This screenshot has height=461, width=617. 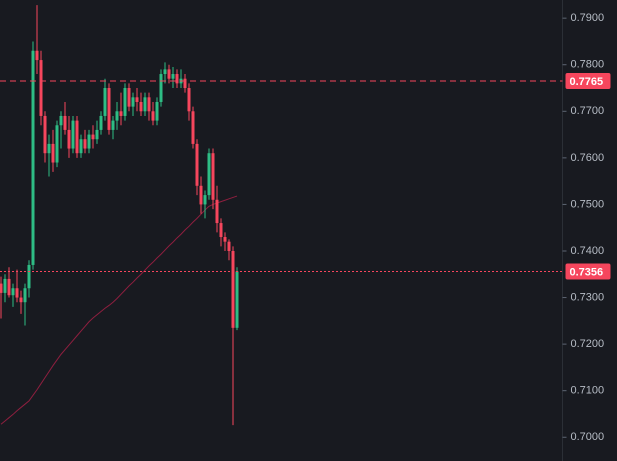 What do you see at coordinates (588, 391) in the screenshot?
I see `y-tick-label: 0.7100` at bounding box center [588, 391].